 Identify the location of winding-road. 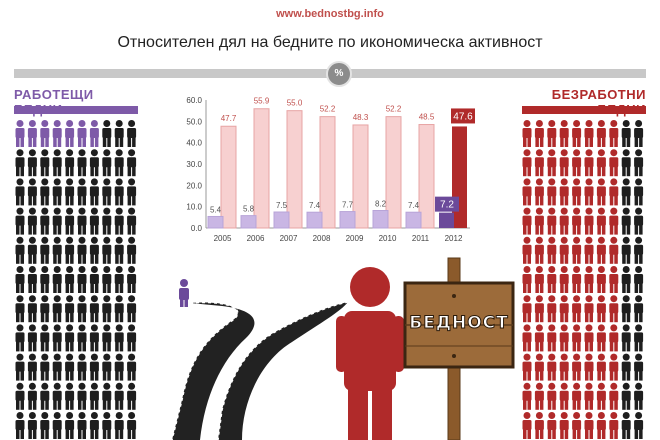
(260, 370).